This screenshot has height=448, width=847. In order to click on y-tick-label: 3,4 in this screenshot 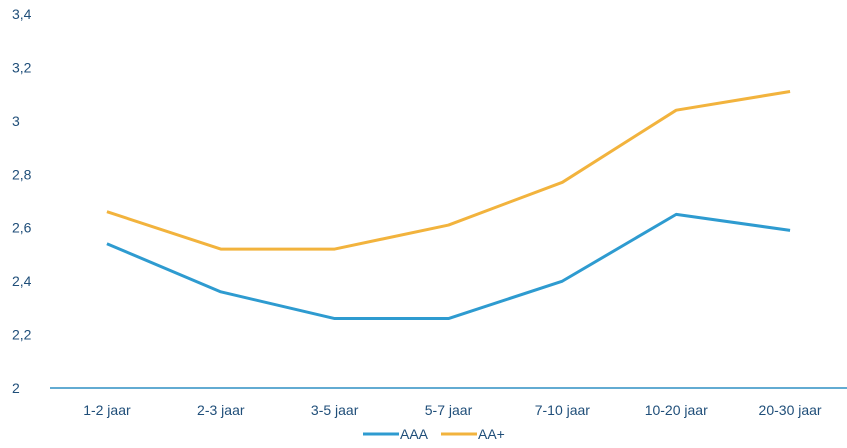, I will do `click(22, 14)`.